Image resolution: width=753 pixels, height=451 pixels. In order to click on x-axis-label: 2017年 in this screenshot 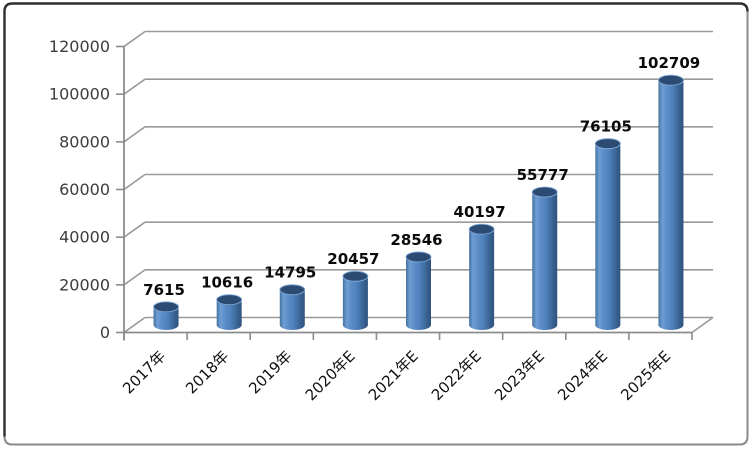, I will do `click(144, 372)`.